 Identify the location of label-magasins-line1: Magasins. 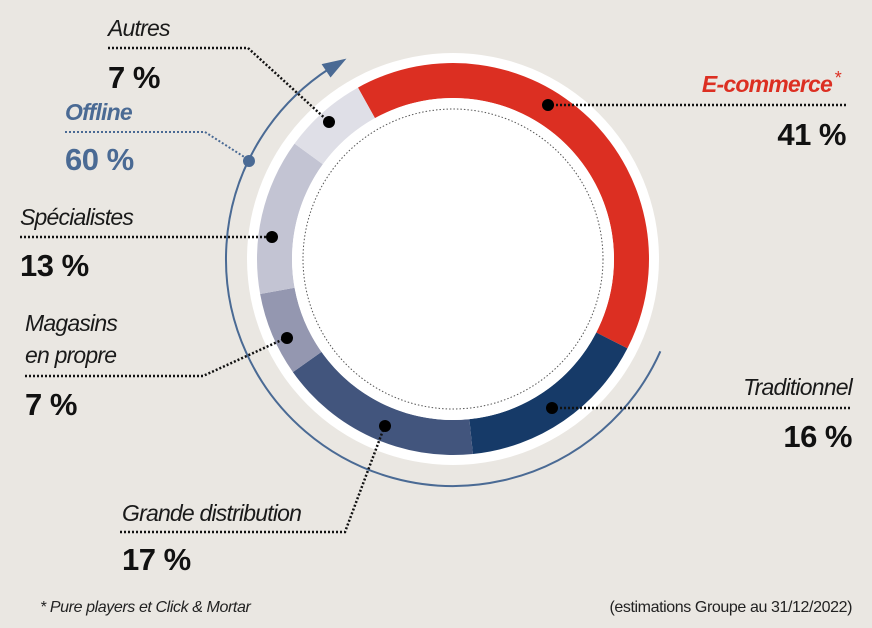
(71, 323).